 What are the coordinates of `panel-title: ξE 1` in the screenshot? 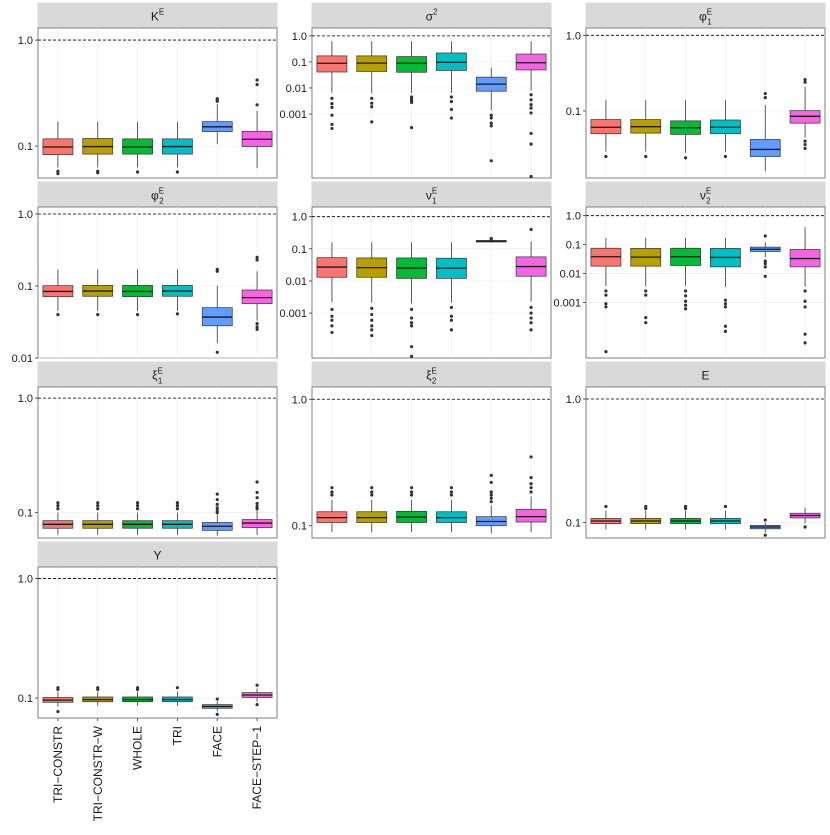 It's located at (157, 376).